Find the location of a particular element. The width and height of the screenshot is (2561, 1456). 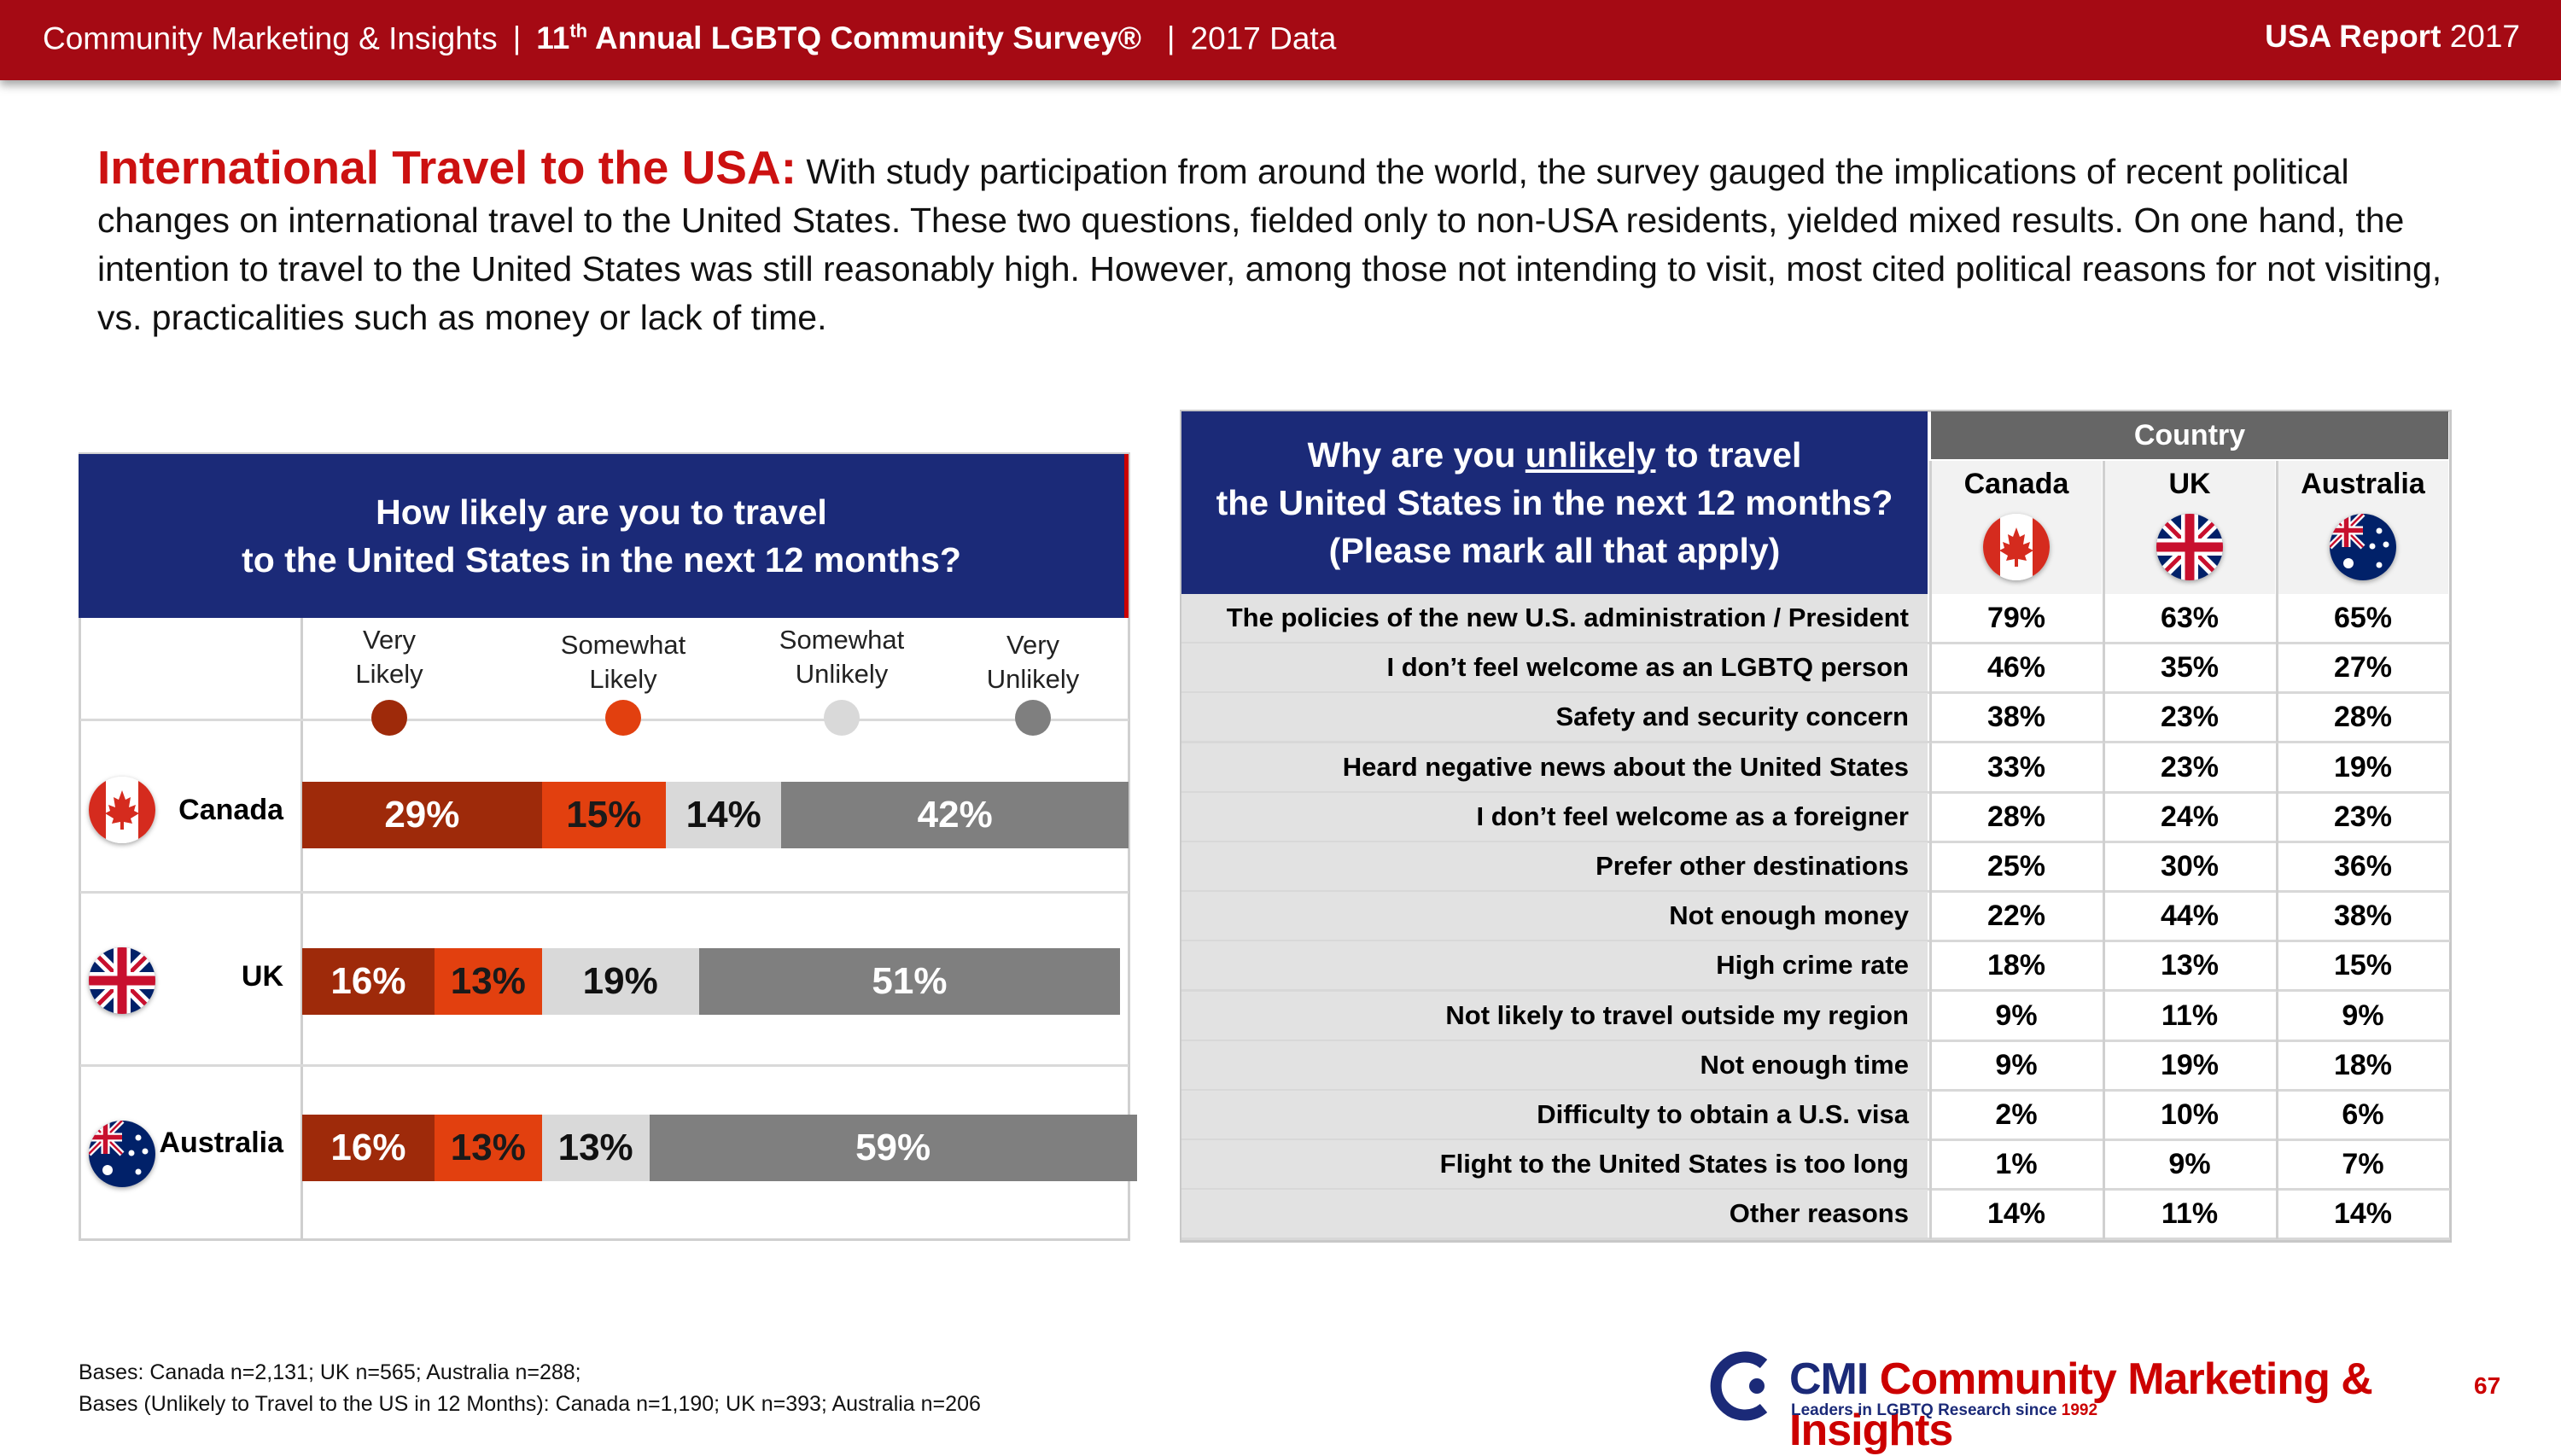

row-value: 44% is located at coordinates (2190, 917).